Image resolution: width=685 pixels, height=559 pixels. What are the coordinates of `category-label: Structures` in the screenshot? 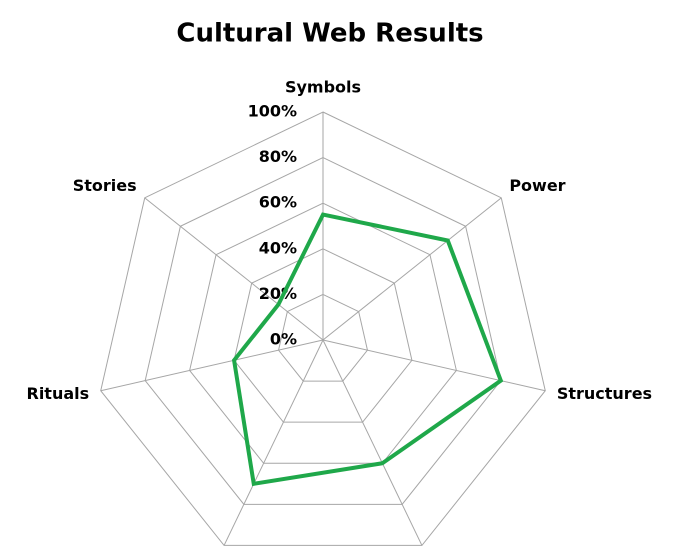 It's located at (604, 393).